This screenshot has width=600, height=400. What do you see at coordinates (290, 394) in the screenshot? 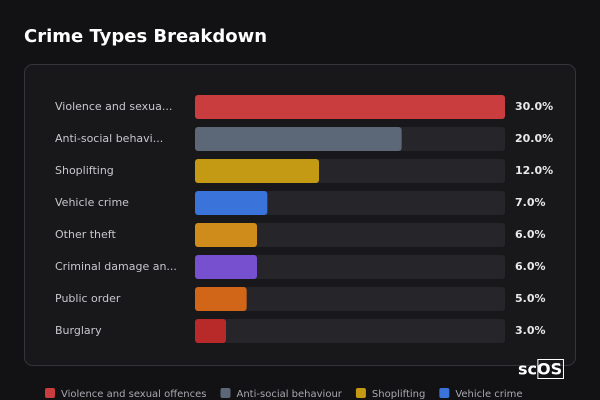
I see `legend-label: Anti-social behaviour` at bounding box center [290, 394].